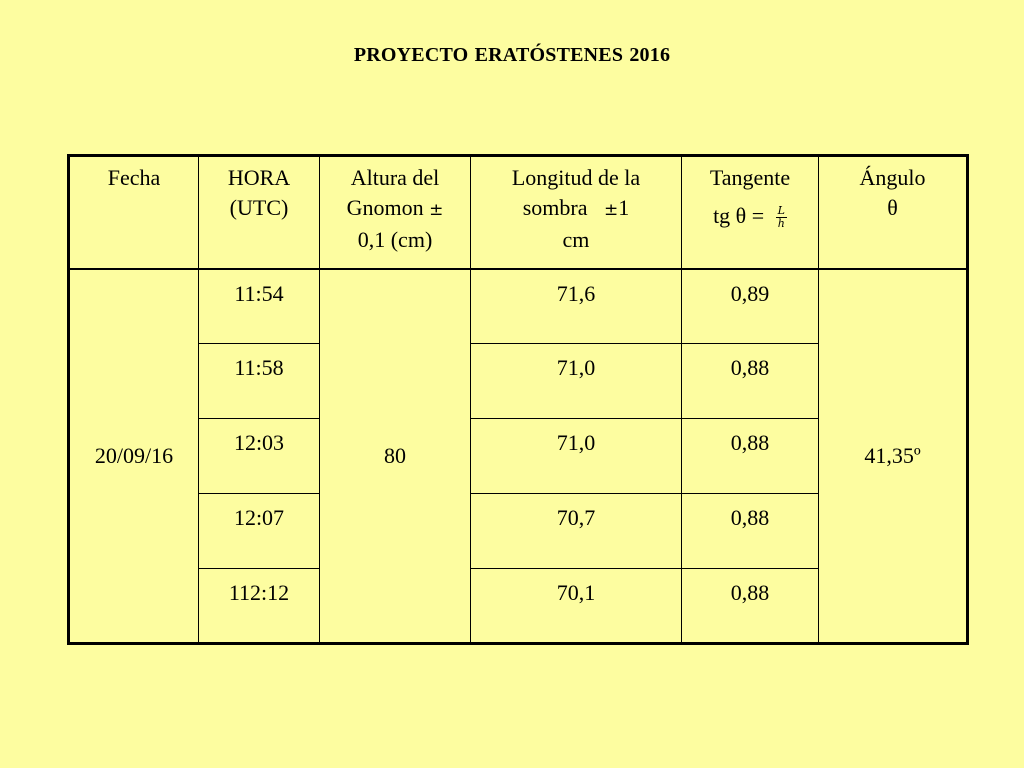 The height and width of the screenshot is (768, 1024). Describe the element at coordinates (133, 456) in the screenshot. I see `fecha-cell: 20/09/16` at that location.